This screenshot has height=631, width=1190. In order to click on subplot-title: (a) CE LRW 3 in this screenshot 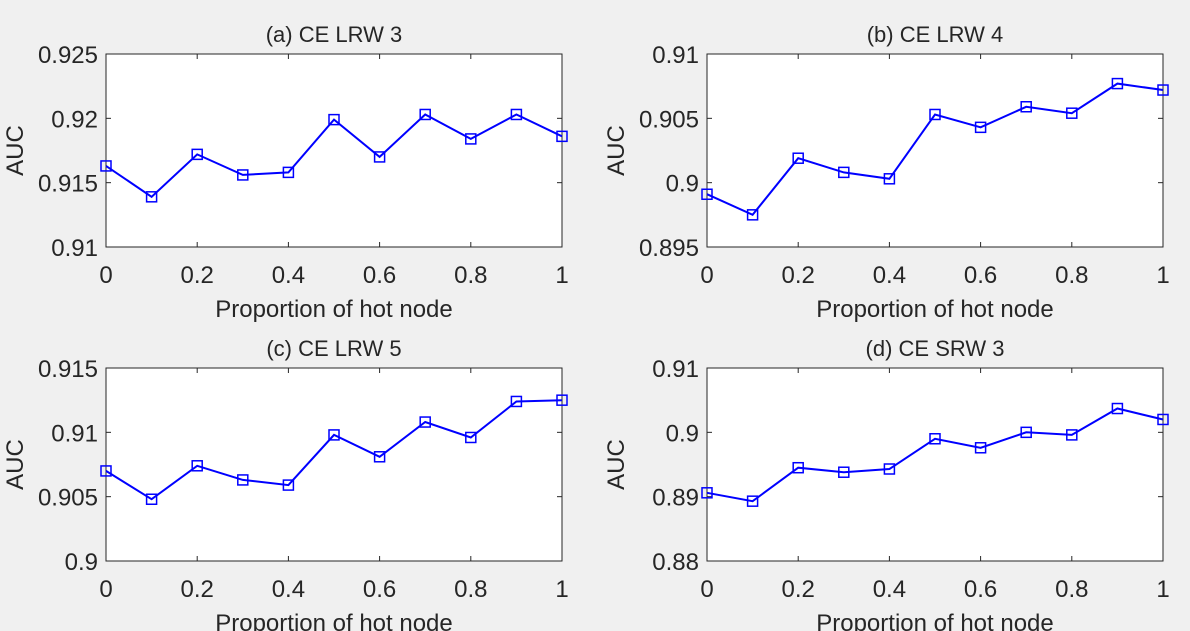, I will do `click(334, 34)`.